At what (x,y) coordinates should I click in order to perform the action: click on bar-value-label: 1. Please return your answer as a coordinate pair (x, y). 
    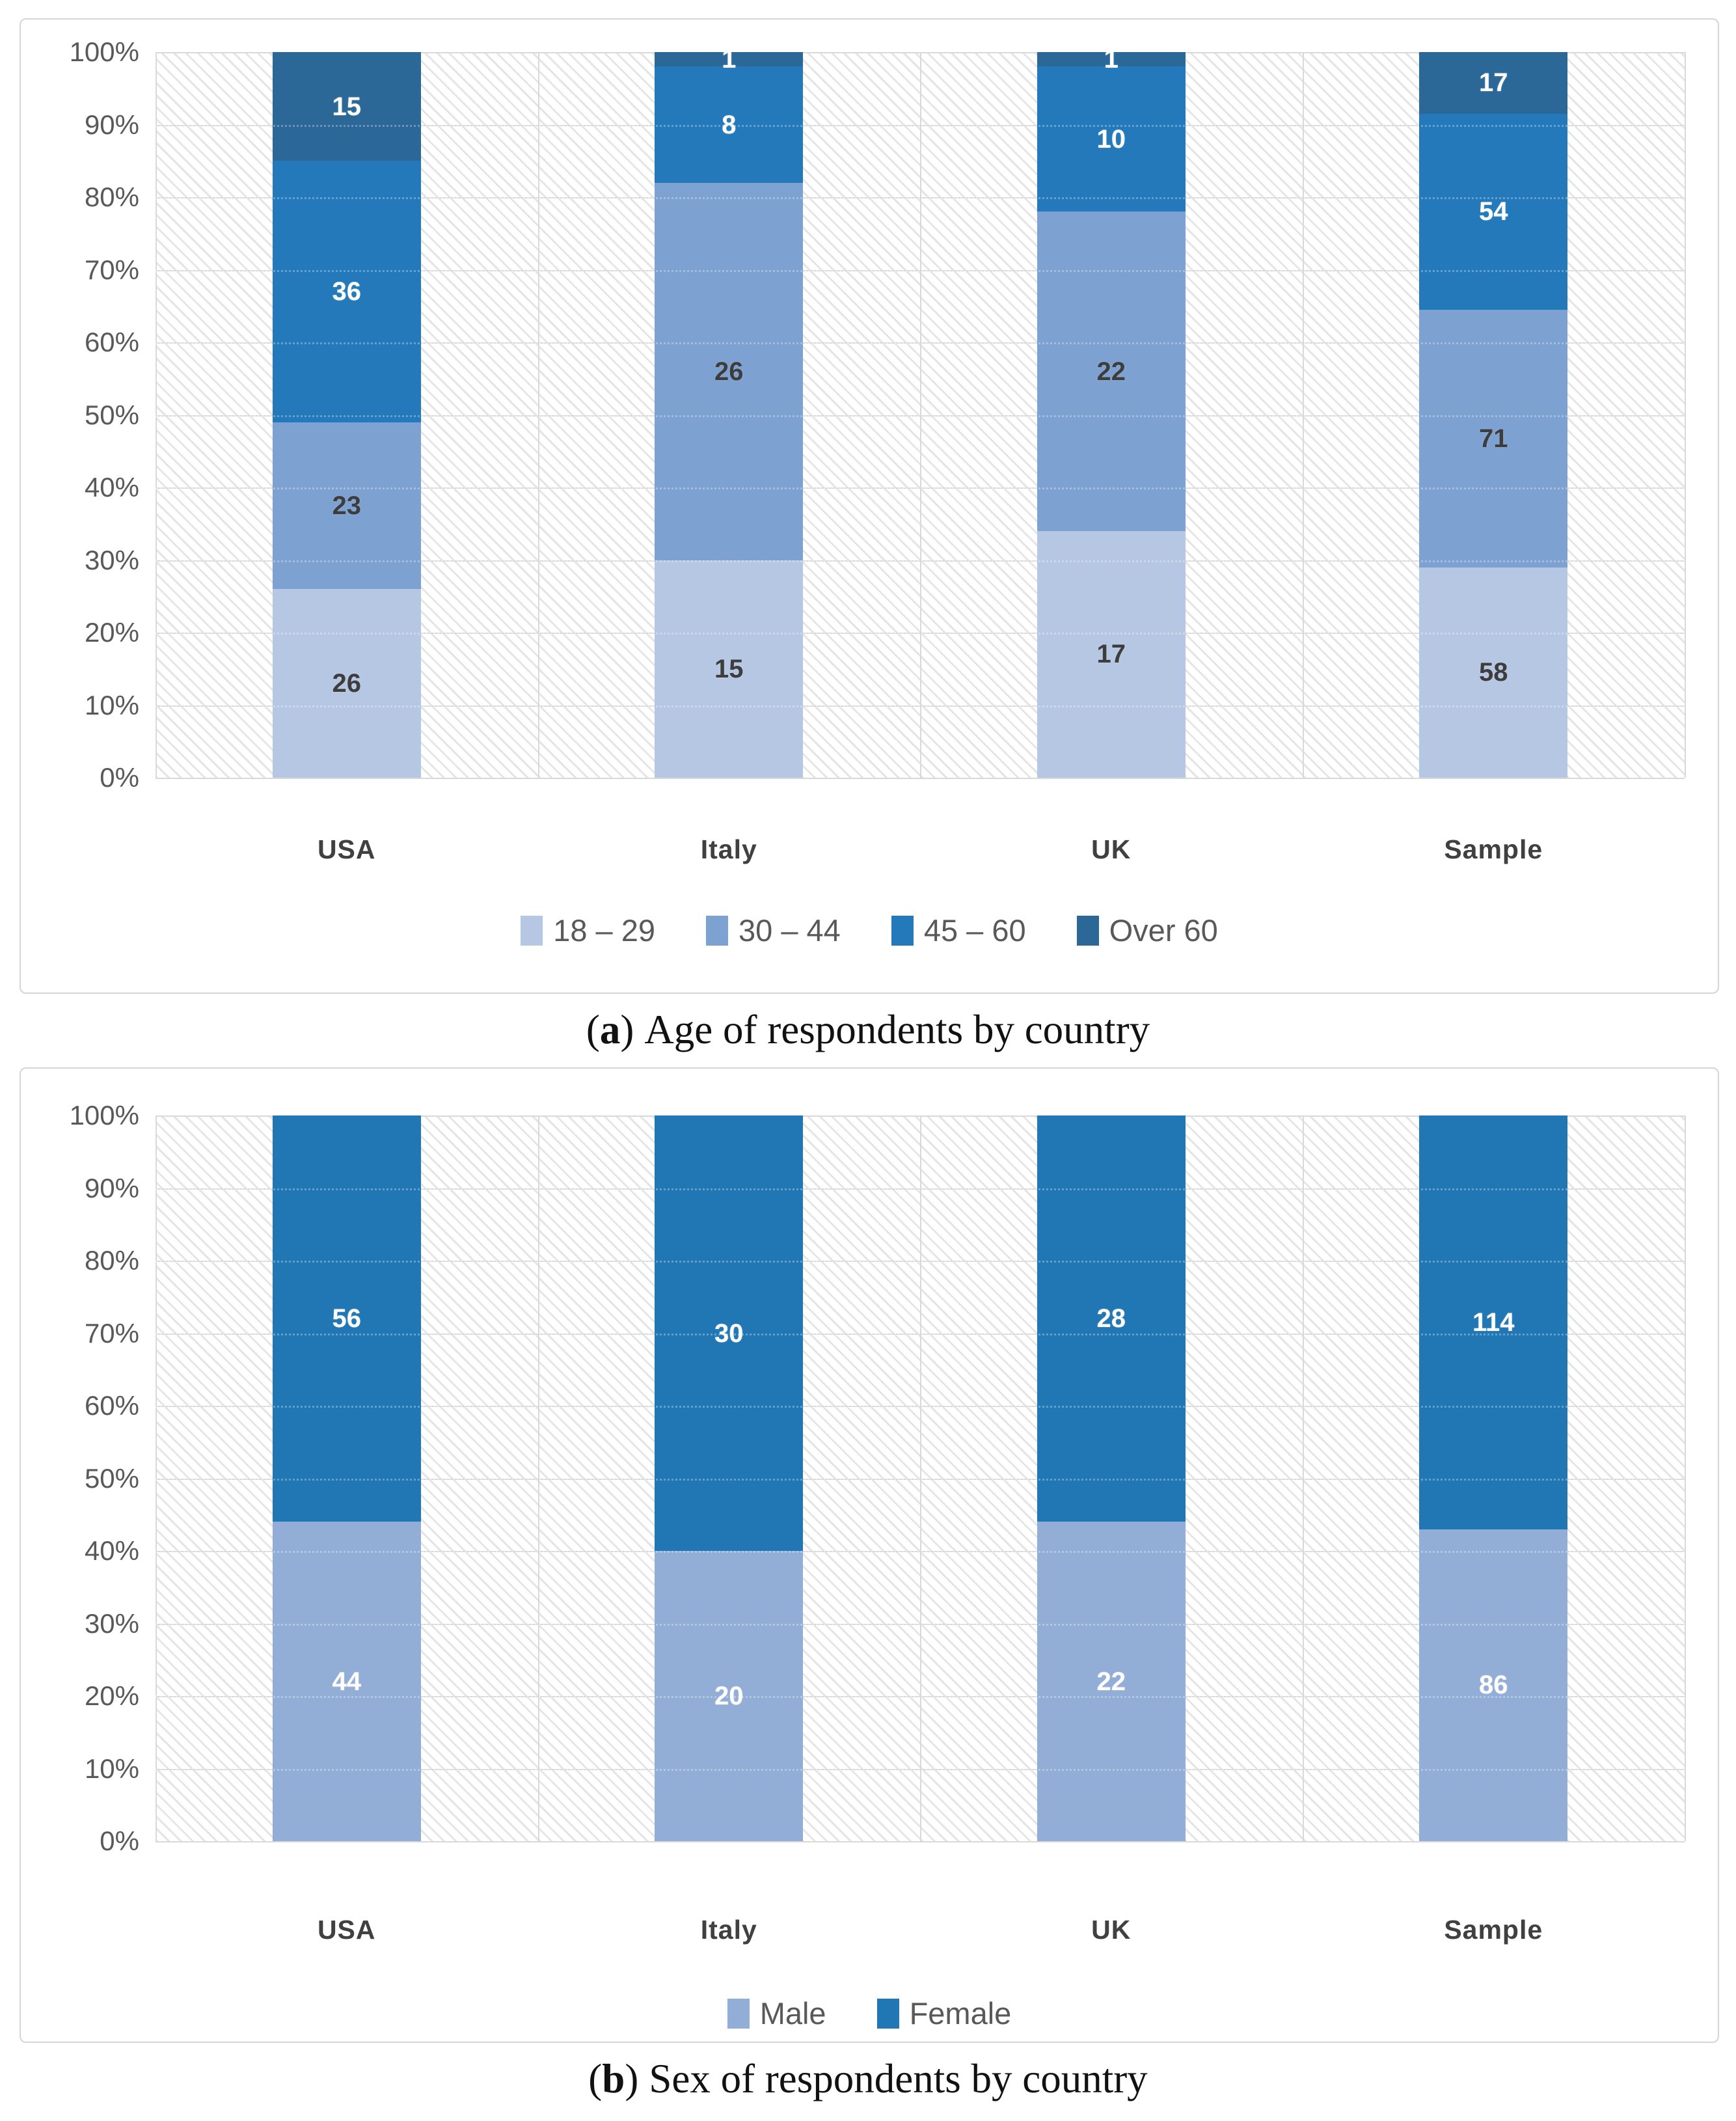
    Looking at the image, I should click on (1111, 59).